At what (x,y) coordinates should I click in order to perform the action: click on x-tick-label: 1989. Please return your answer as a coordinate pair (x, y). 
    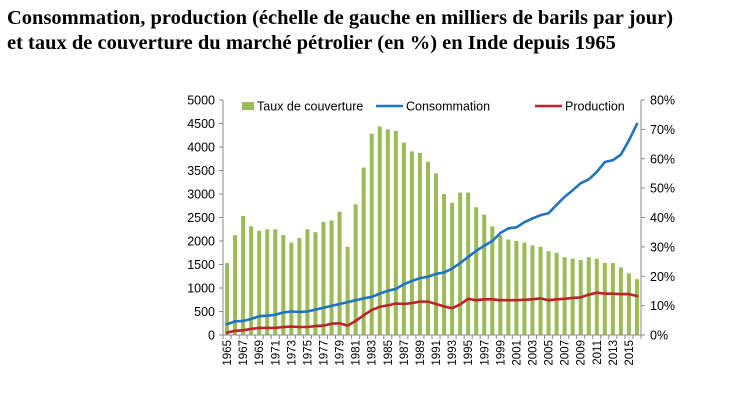
    Looking at the image, I should click on (421, 353).